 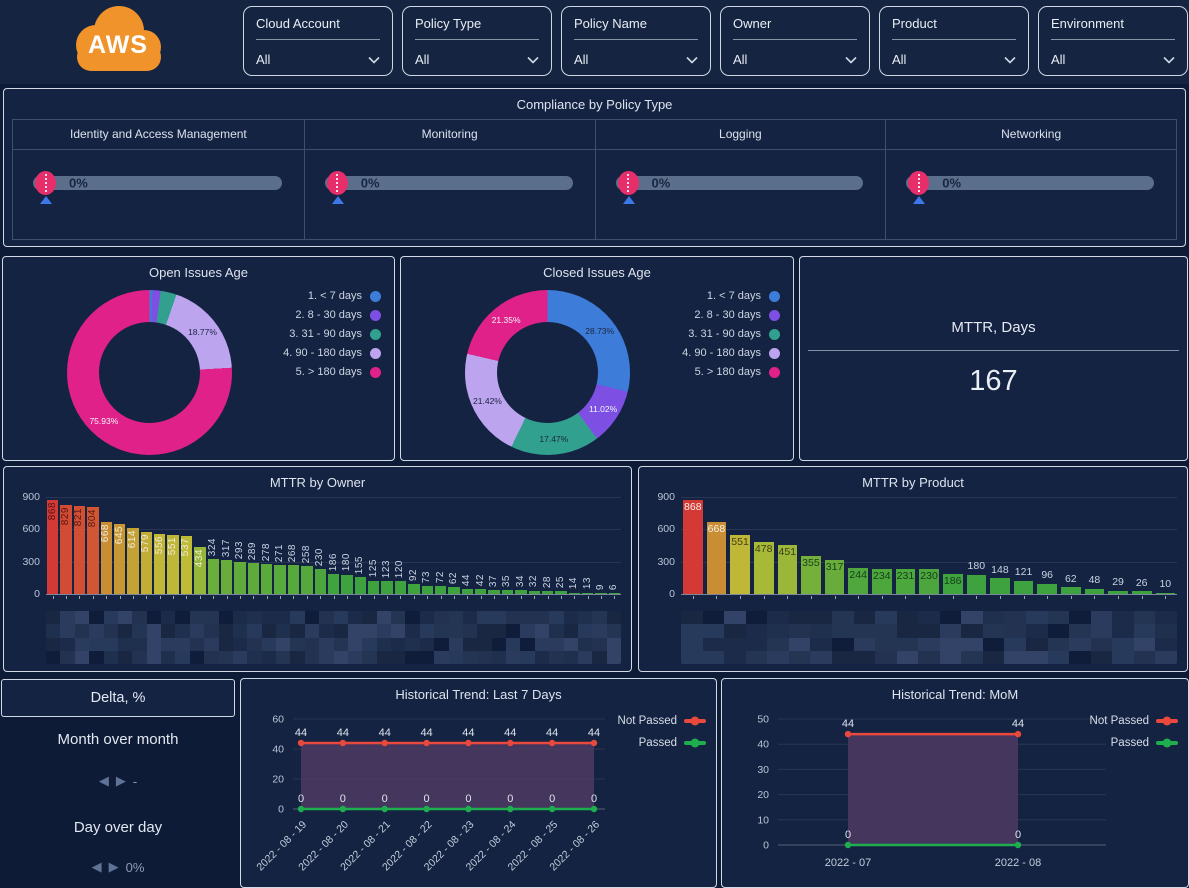 I want to click on bar-value-label: 14, so click(x=574, y=583).